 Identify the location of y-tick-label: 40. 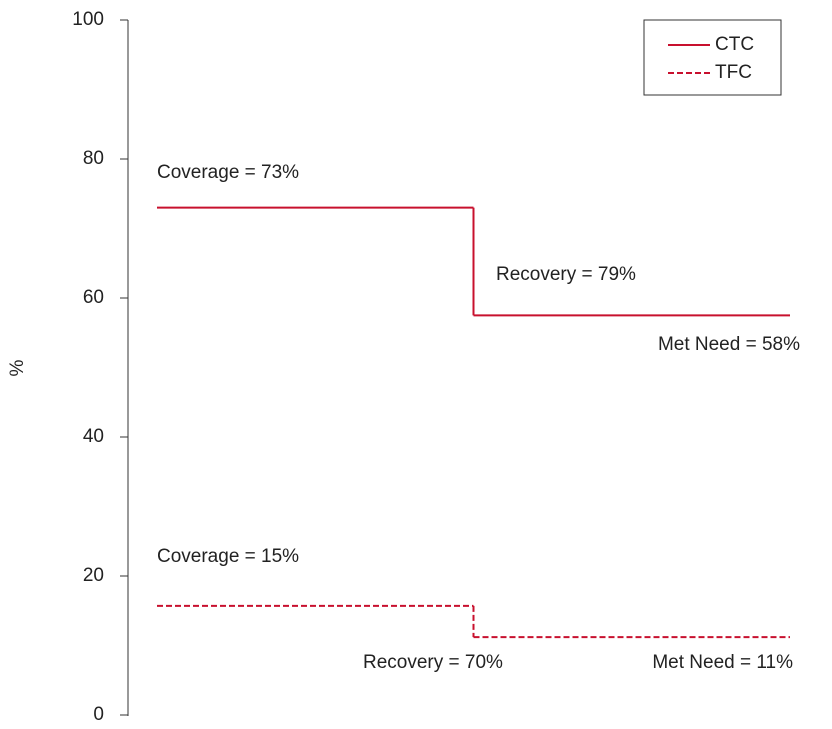
(93, 436).